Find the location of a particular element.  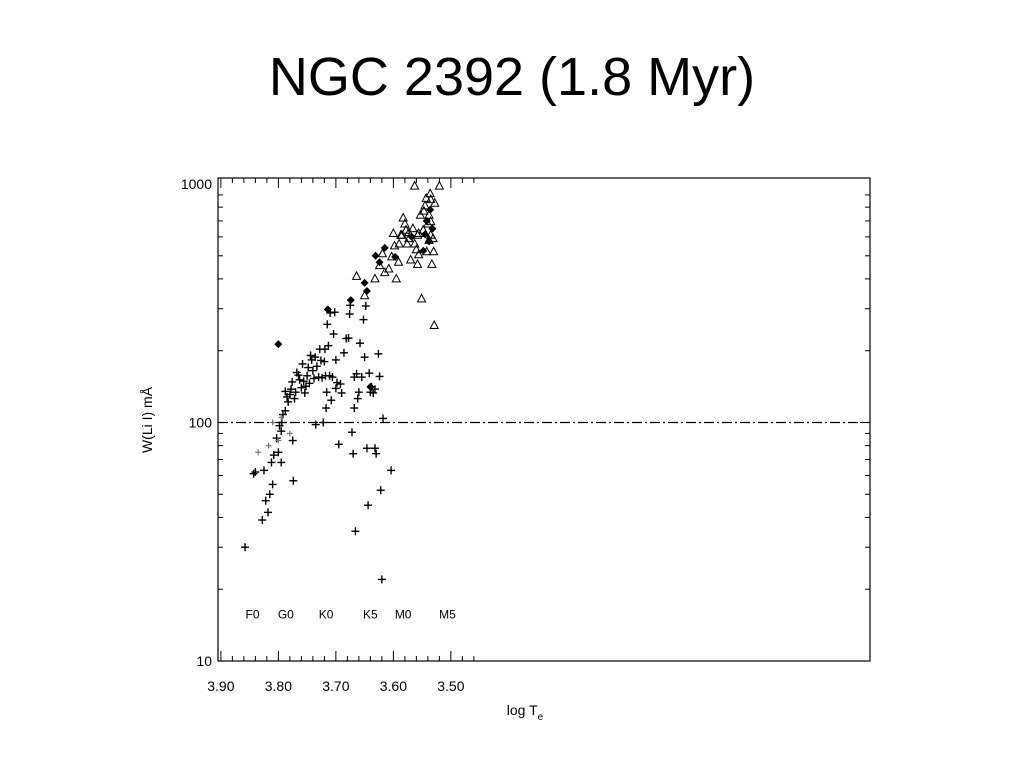

y-tick-label: 10 is located at coordinates (204, 661).